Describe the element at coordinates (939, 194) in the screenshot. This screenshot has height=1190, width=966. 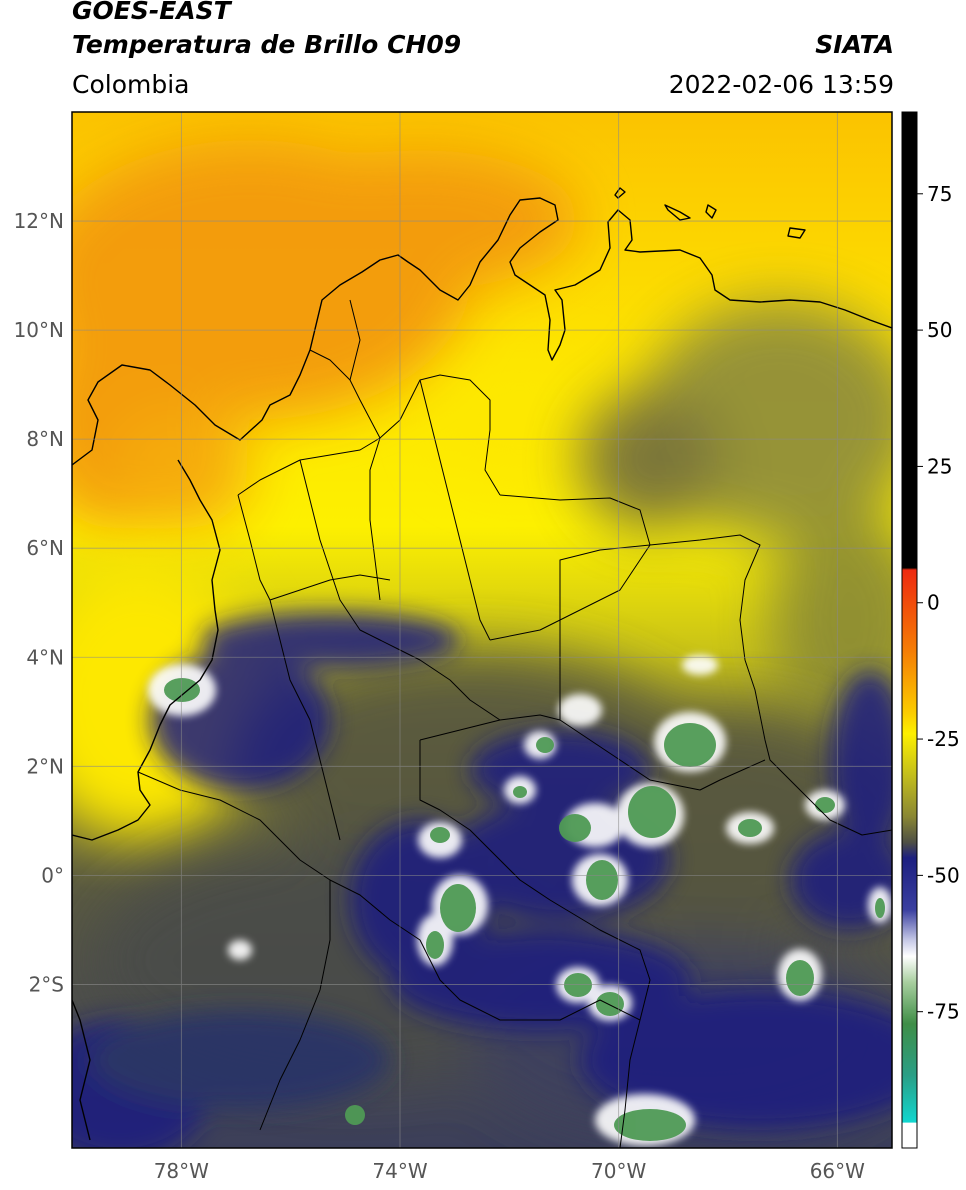
I see `colorbar-tick-label: 75` at that location.